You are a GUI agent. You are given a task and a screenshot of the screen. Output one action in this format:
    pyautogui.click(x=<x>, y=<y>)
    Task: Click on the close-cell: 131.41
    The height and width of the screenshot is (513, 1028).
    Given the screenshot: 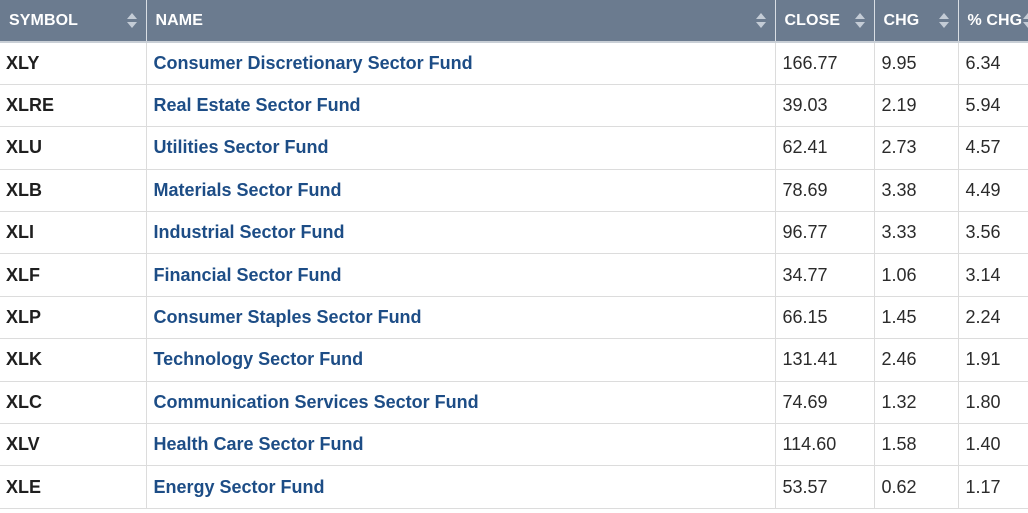 What is the action you would take?
    pyautogui.click(x=825, y=360)
    